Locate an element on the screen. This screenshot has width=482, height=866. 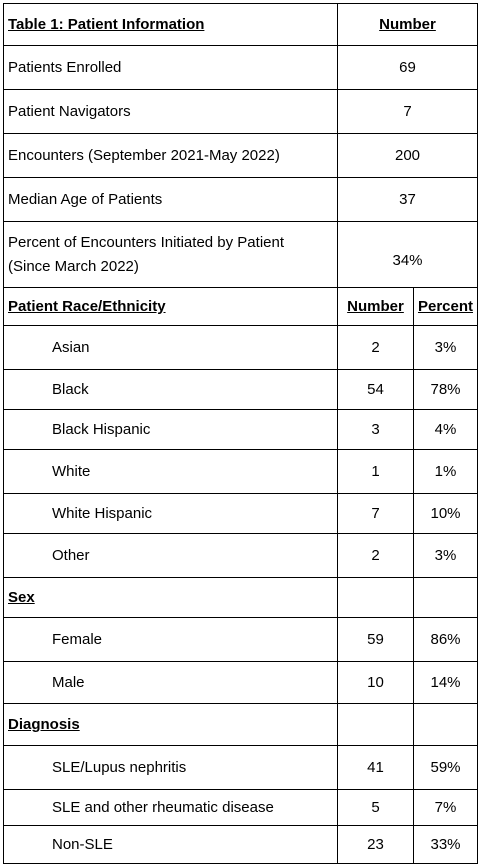
table-row: SLE/Lupus nephritis 41 59% is located at coordinates (240, 767).